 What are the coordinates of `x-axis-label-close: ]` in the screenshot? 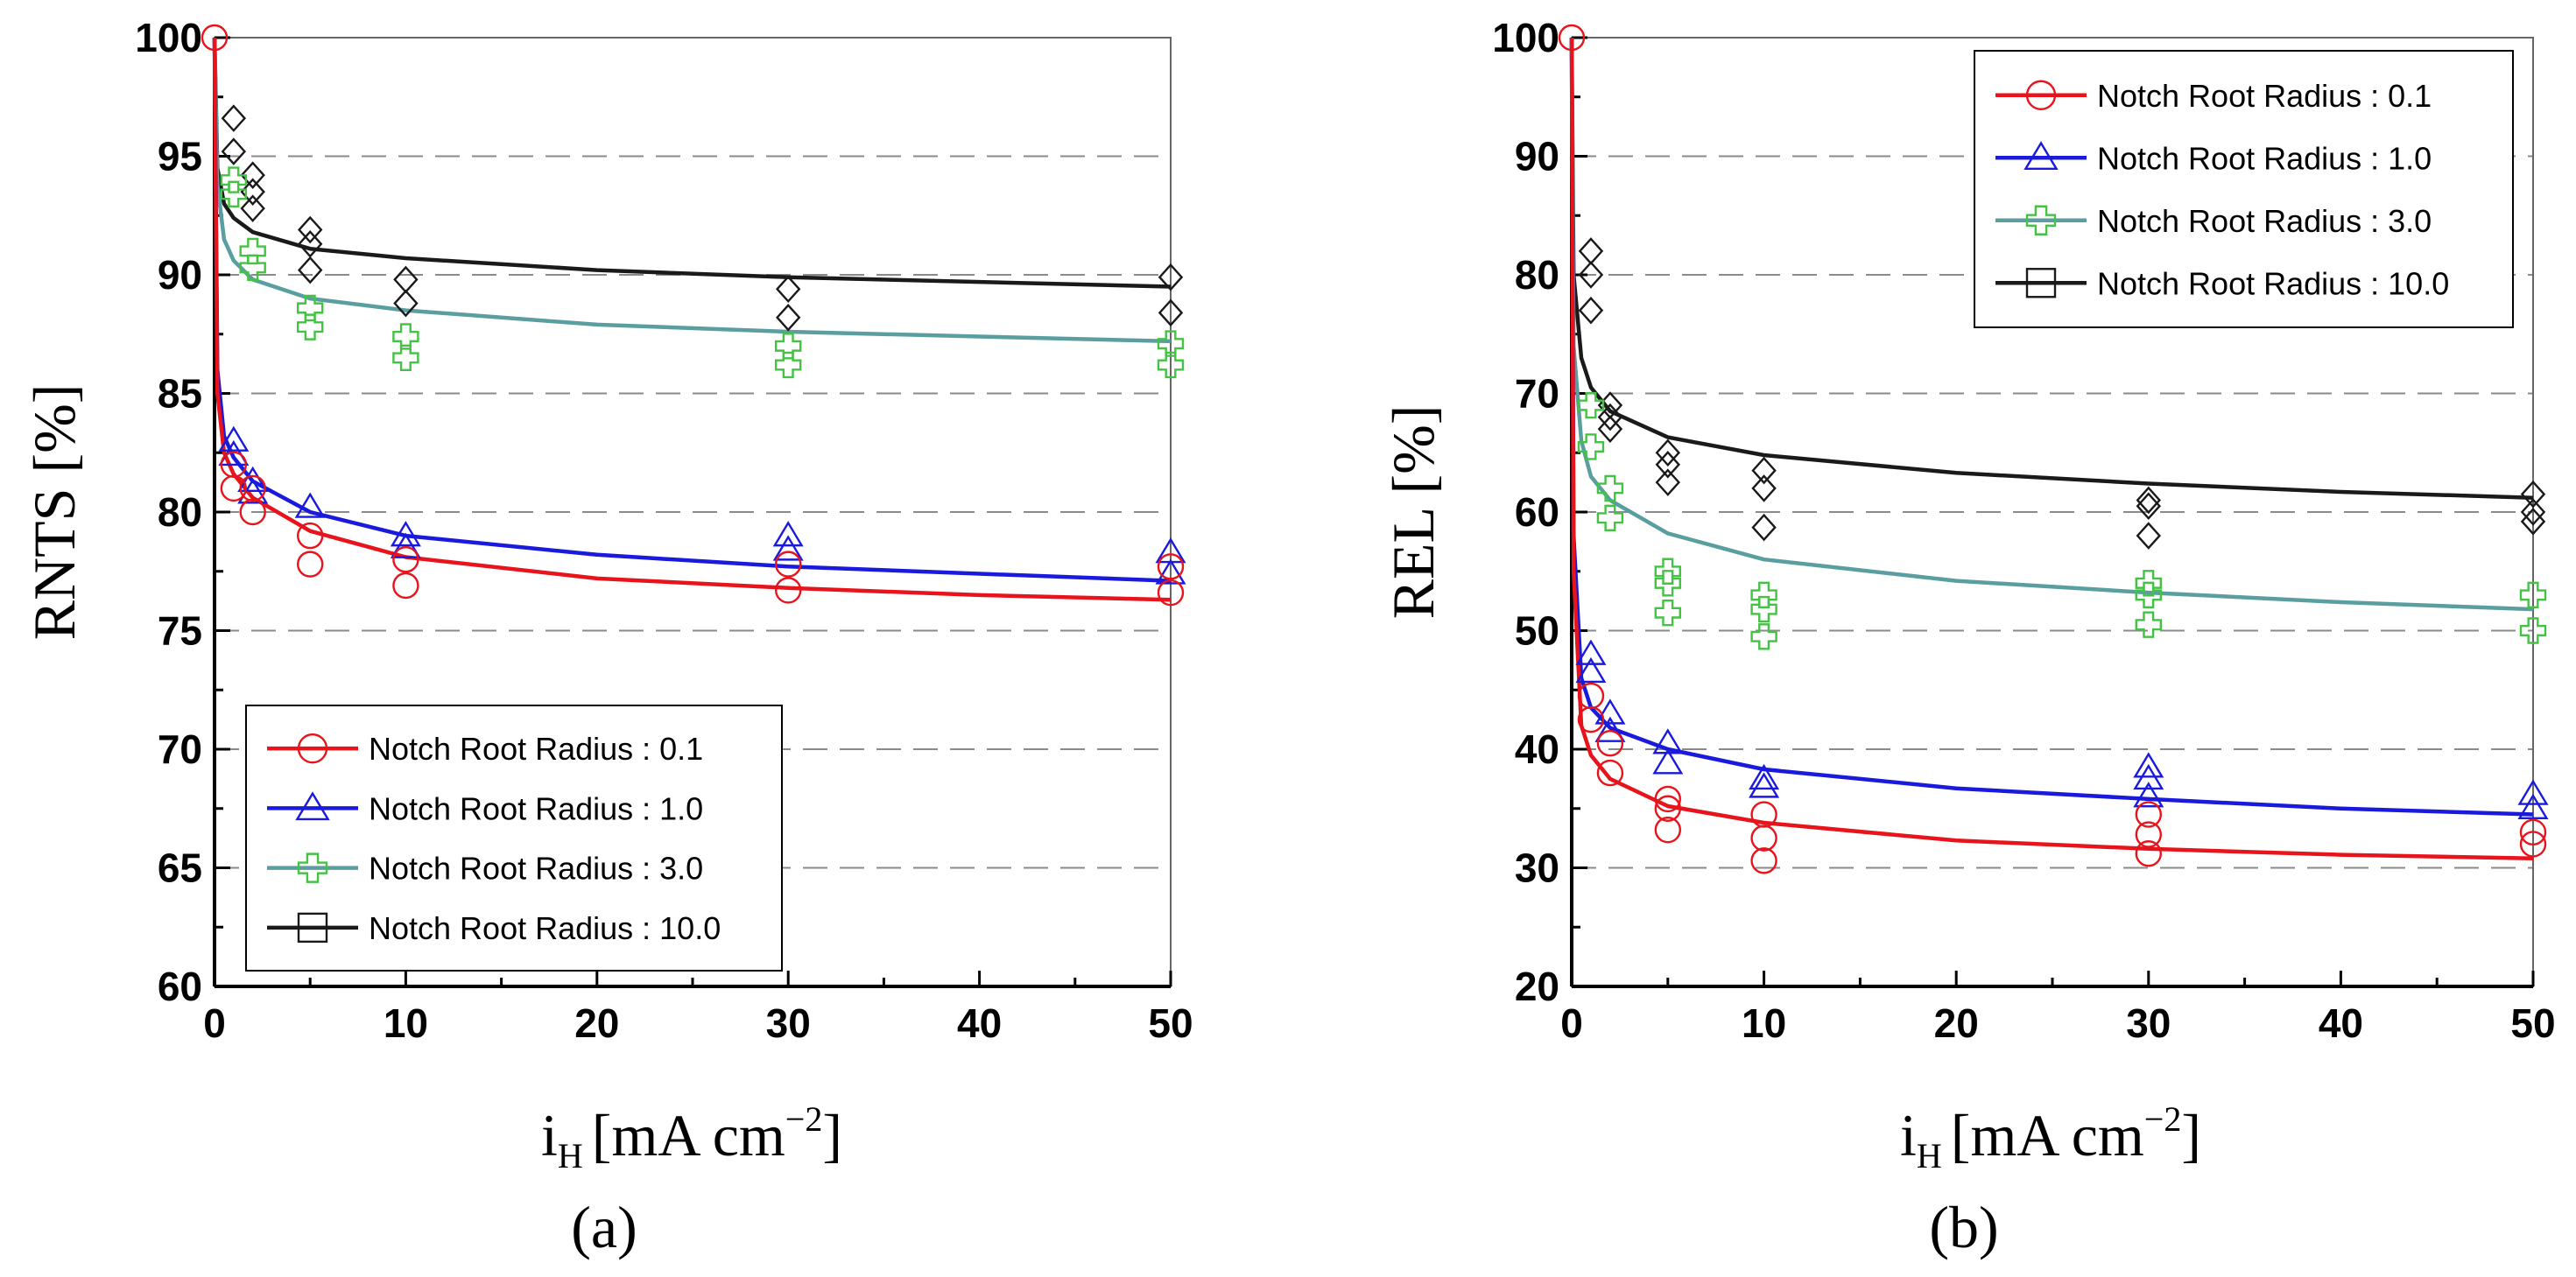 It's located at (832, 1135).